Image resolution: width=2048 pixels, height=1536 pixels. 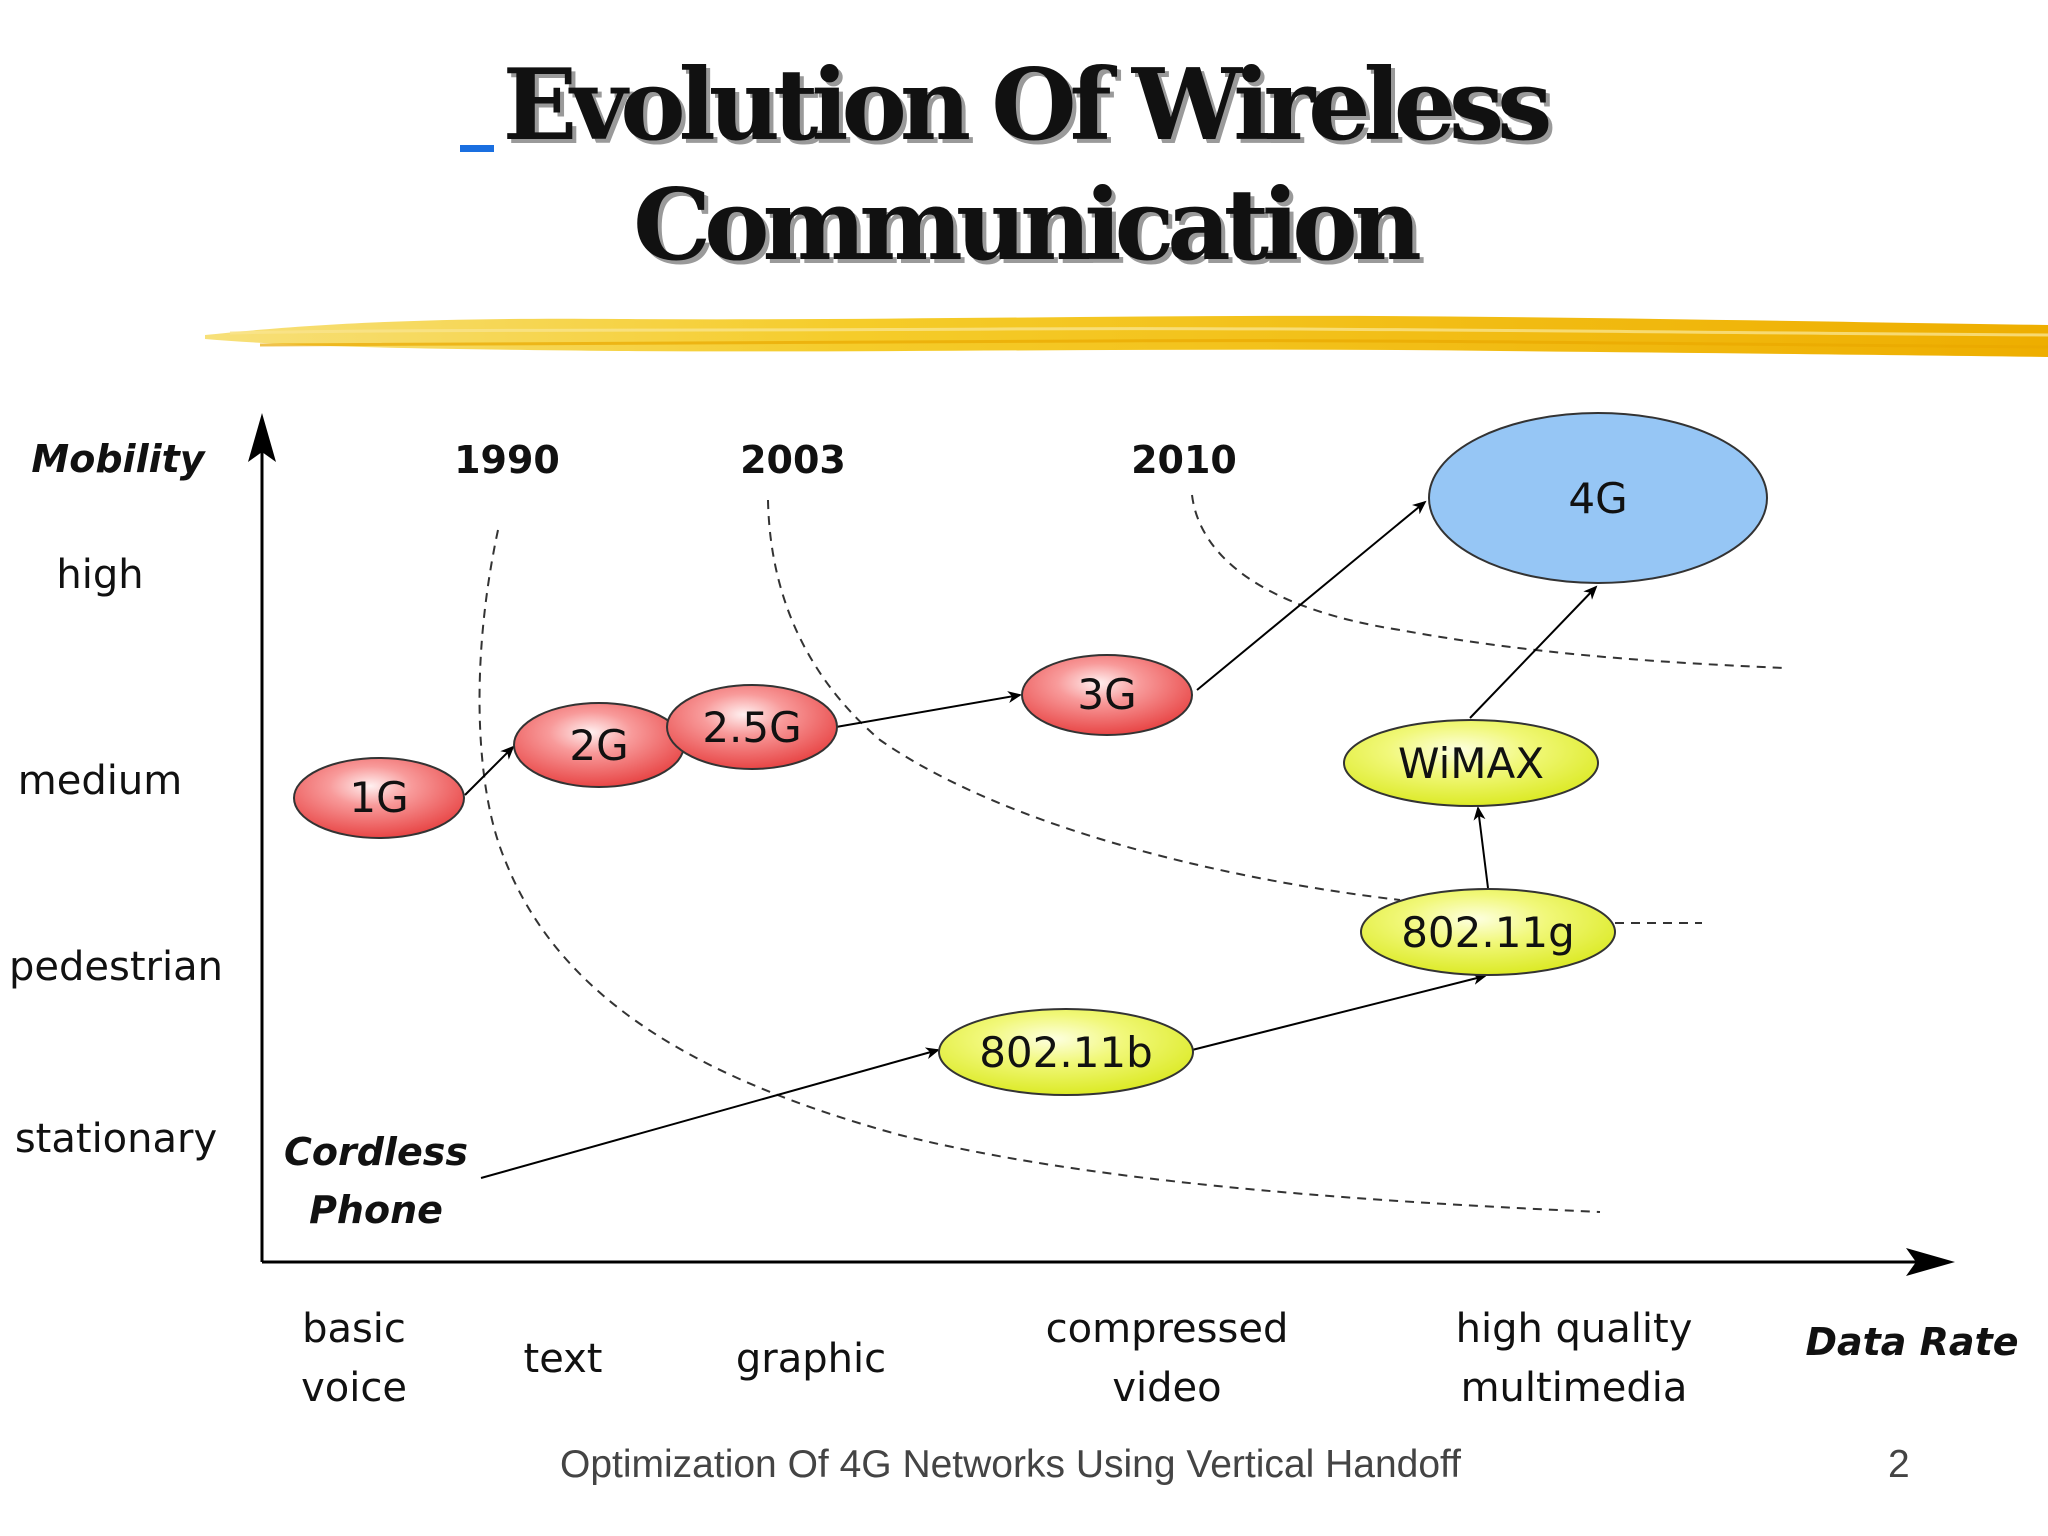 What do you see at coordinates (118, 459) in the screenshot?
I see `y-axis-title: Mobility` at bounding box center [118, 459].